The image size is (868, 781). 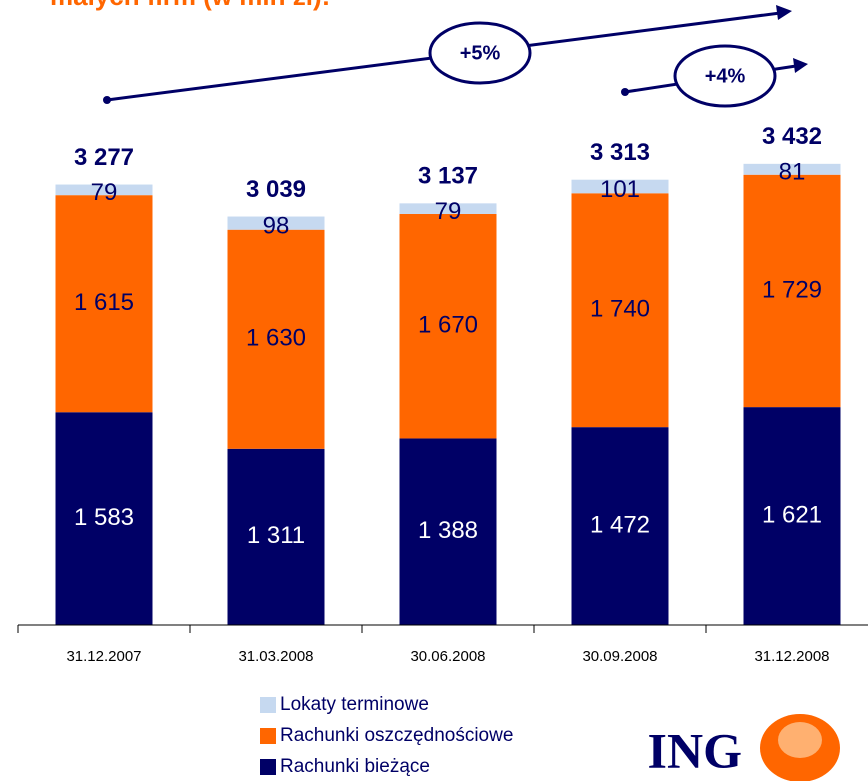 What do you see at coordinates (104, 157) in the screenshot?
I see `total-label: 3 277` at bounding box center [104, 157].